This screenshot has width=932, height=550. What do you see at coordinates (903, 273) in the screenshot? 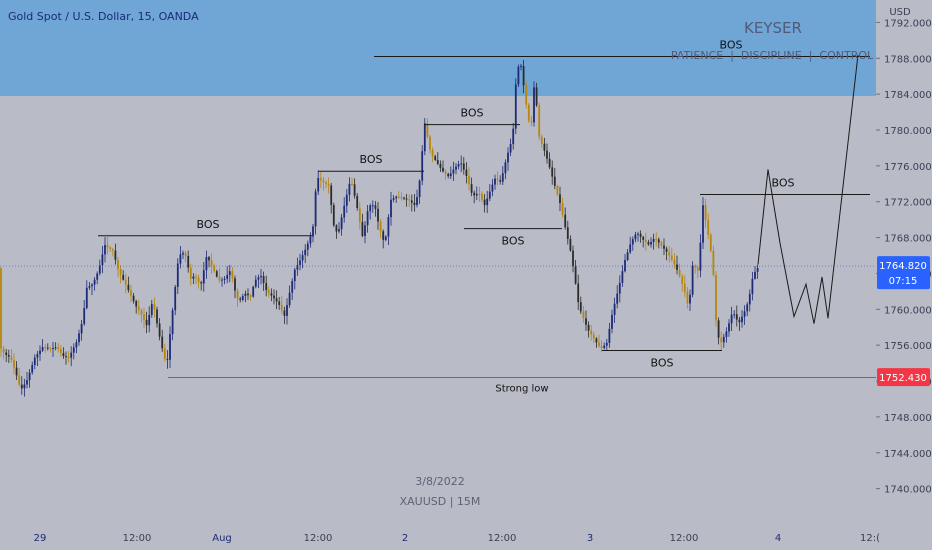
I see `current-price-tag-bg` at bounding box center [903, 273].